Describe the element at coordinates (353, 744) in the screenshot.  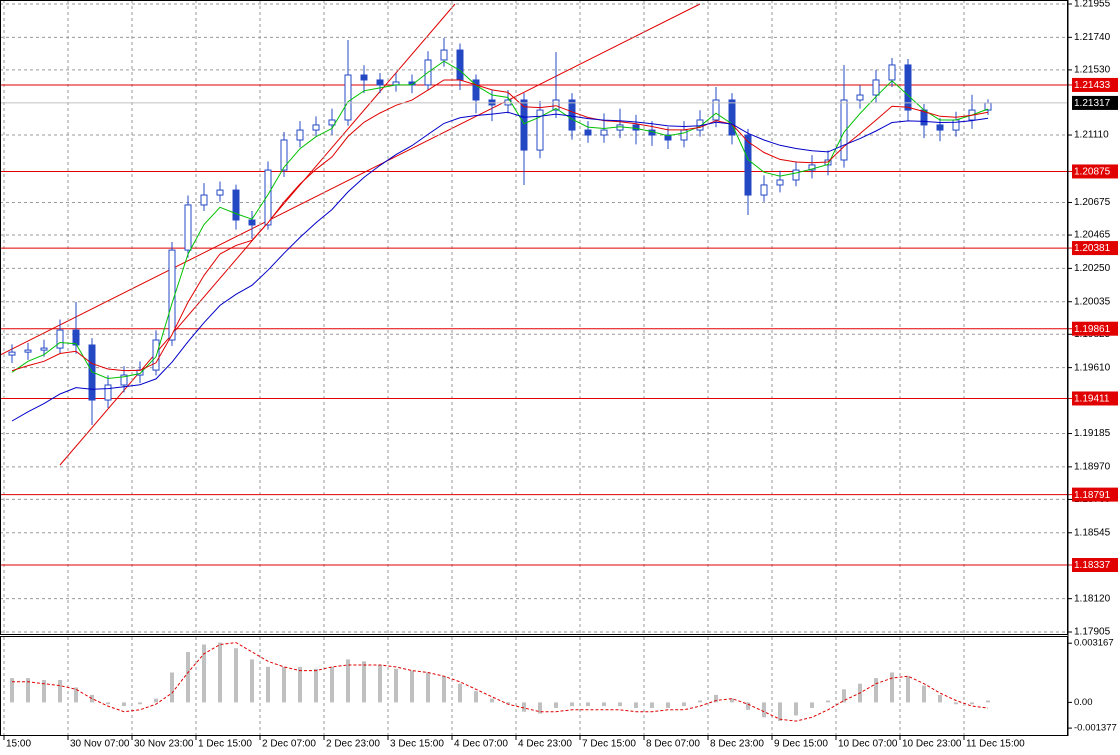
I see `x-tick-label: 2 Dec 23:00` at that location.